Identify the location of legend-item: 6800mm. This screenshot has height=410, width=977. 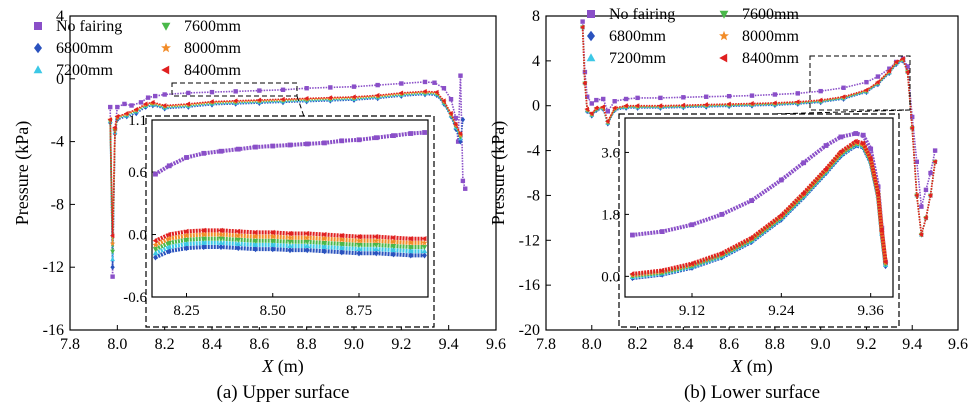
(73, 48).